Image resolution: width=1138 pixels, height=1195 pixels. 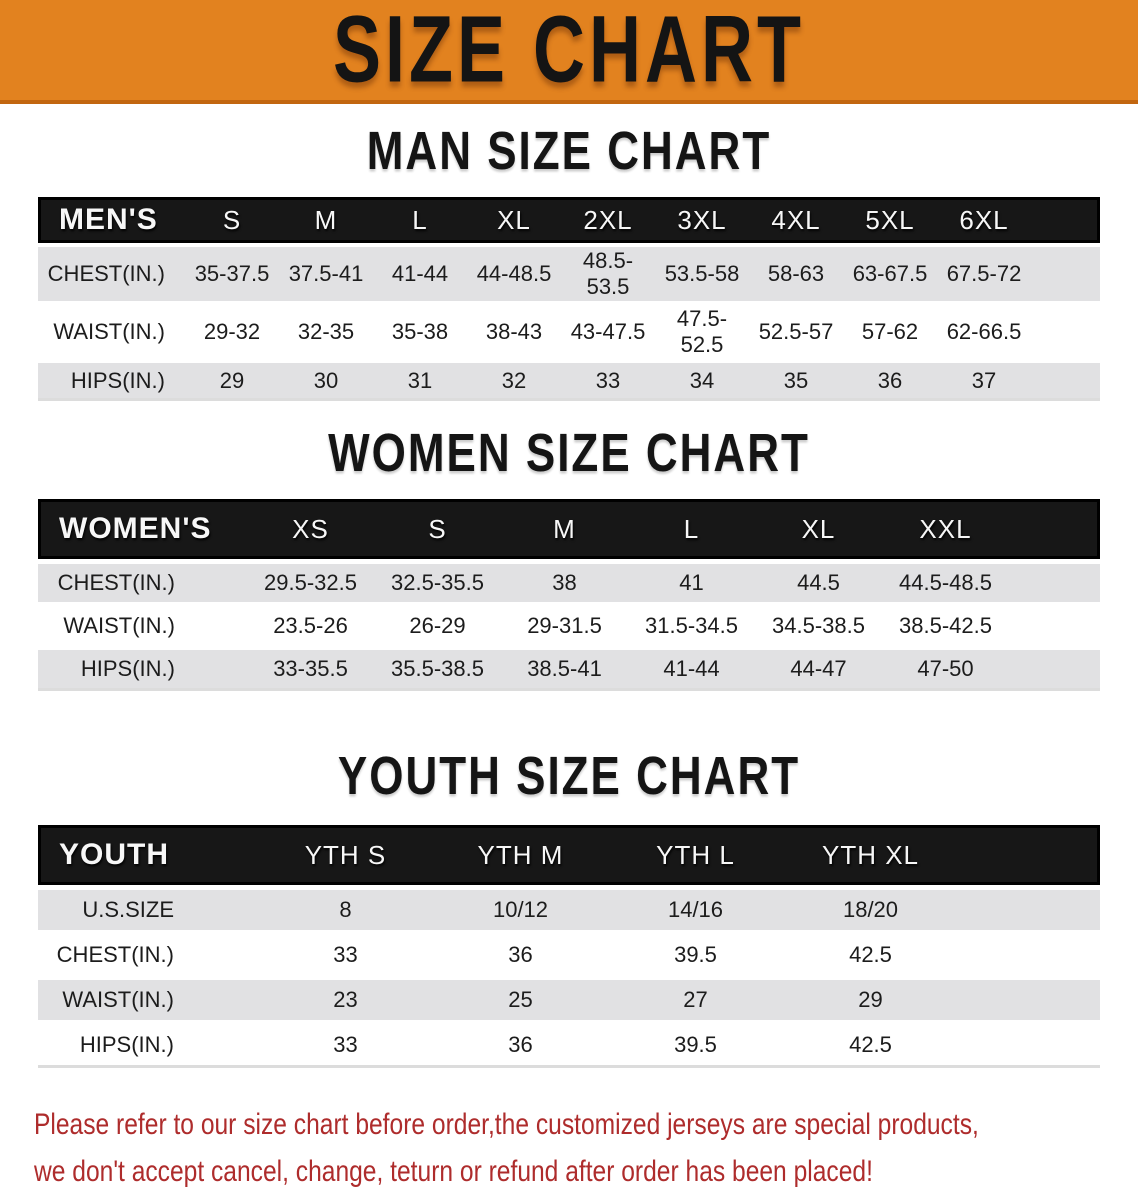 I want to click on cell: 29.5-32.5, so click(x=310, y=583).